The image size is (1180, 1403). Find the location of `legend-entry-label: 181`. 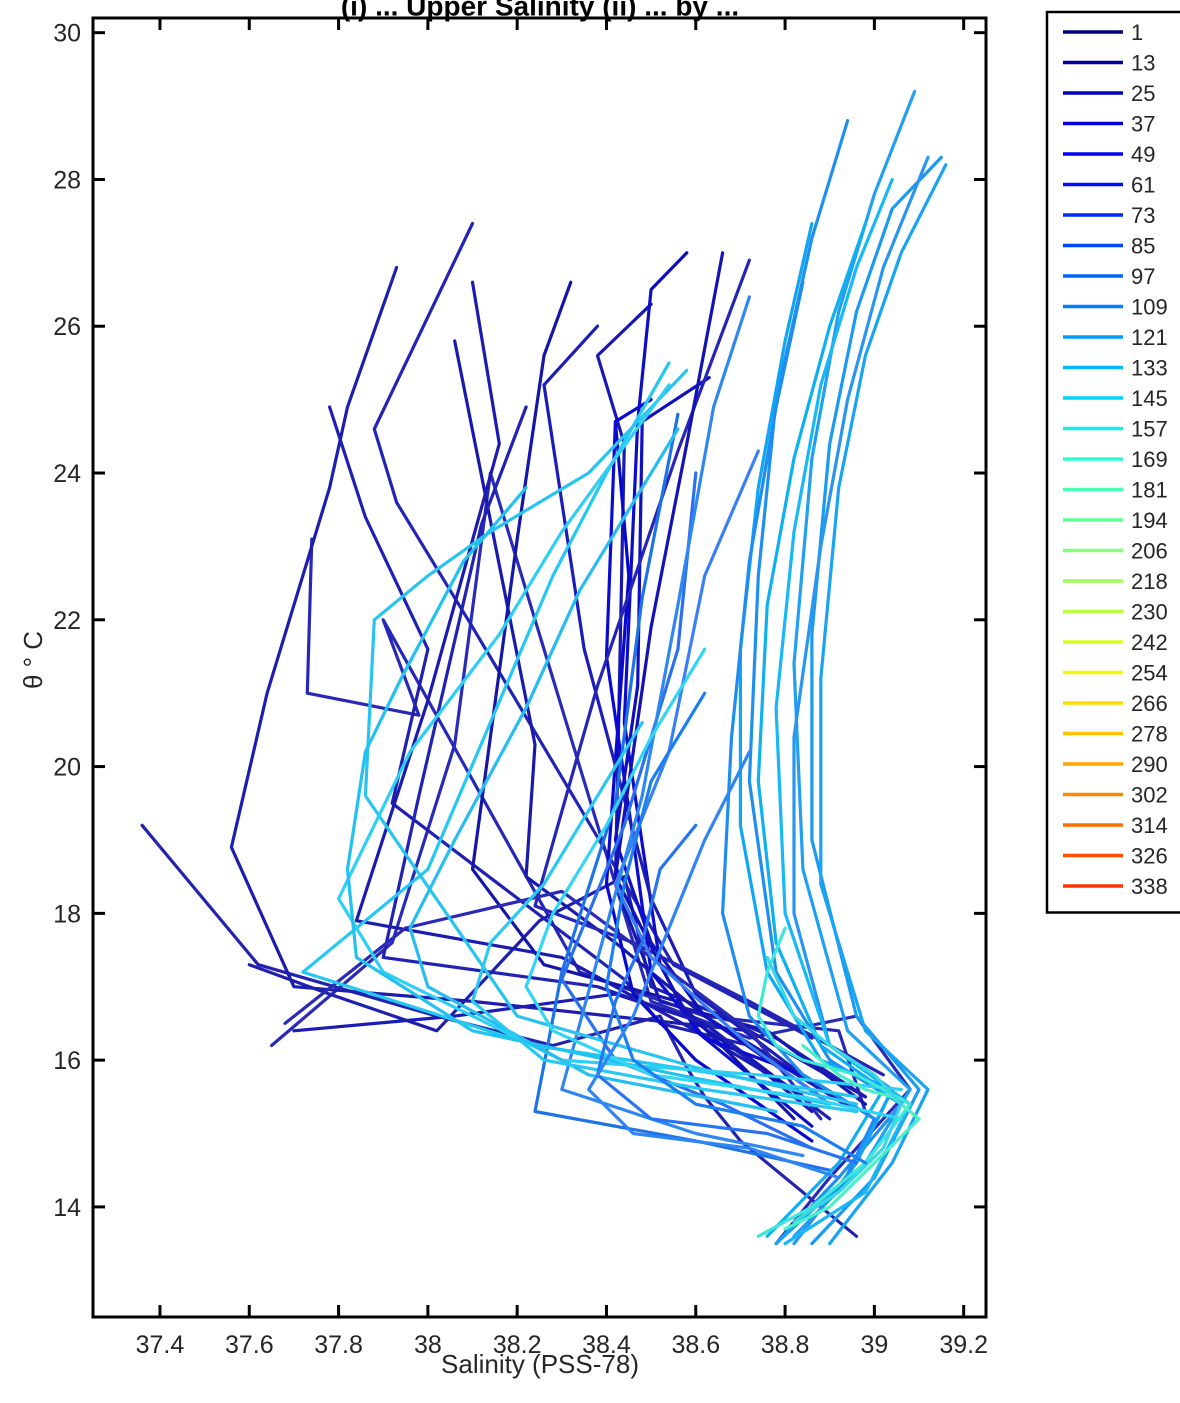

legend-entry-label: 181 is located at coordinates (1149, 490).